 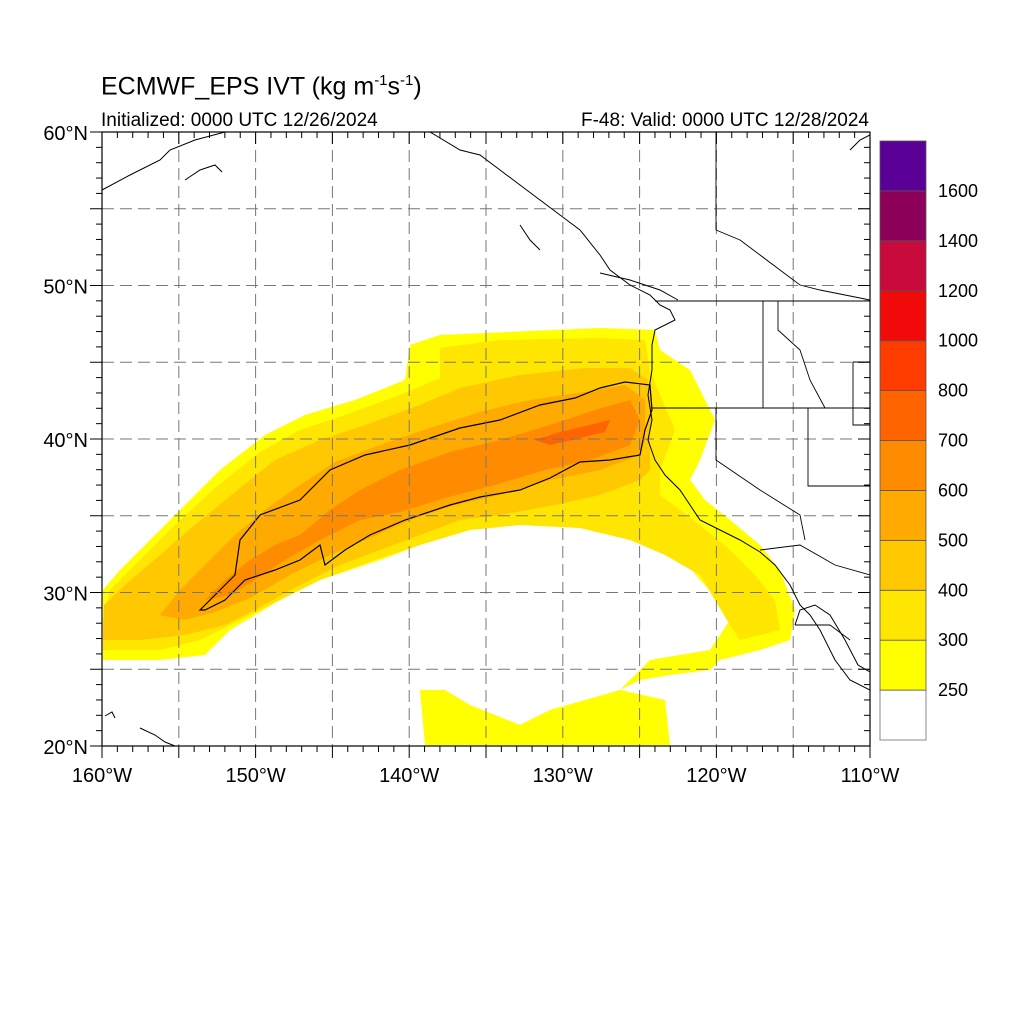 What do you see at coordinates (953, 590) in the screenshot?
I see `colorbar-label: 400` at bounding box center [953, 590].